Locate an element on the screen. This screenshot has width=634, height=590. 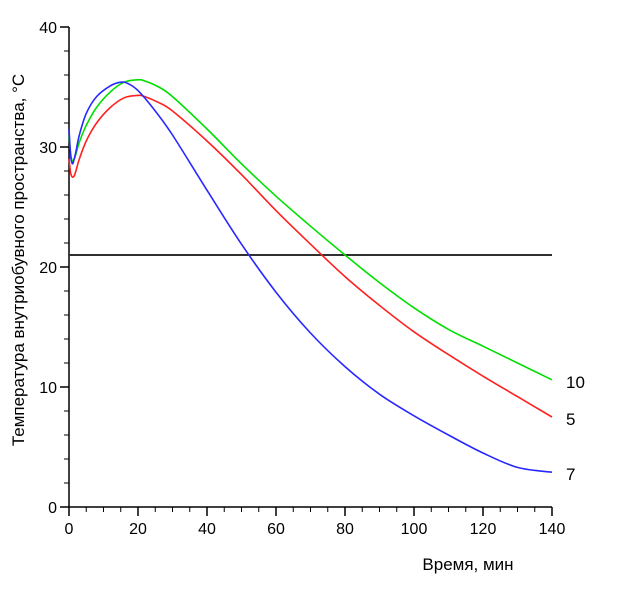
x-tick-label: 120 is located at coordinates (483, 529).